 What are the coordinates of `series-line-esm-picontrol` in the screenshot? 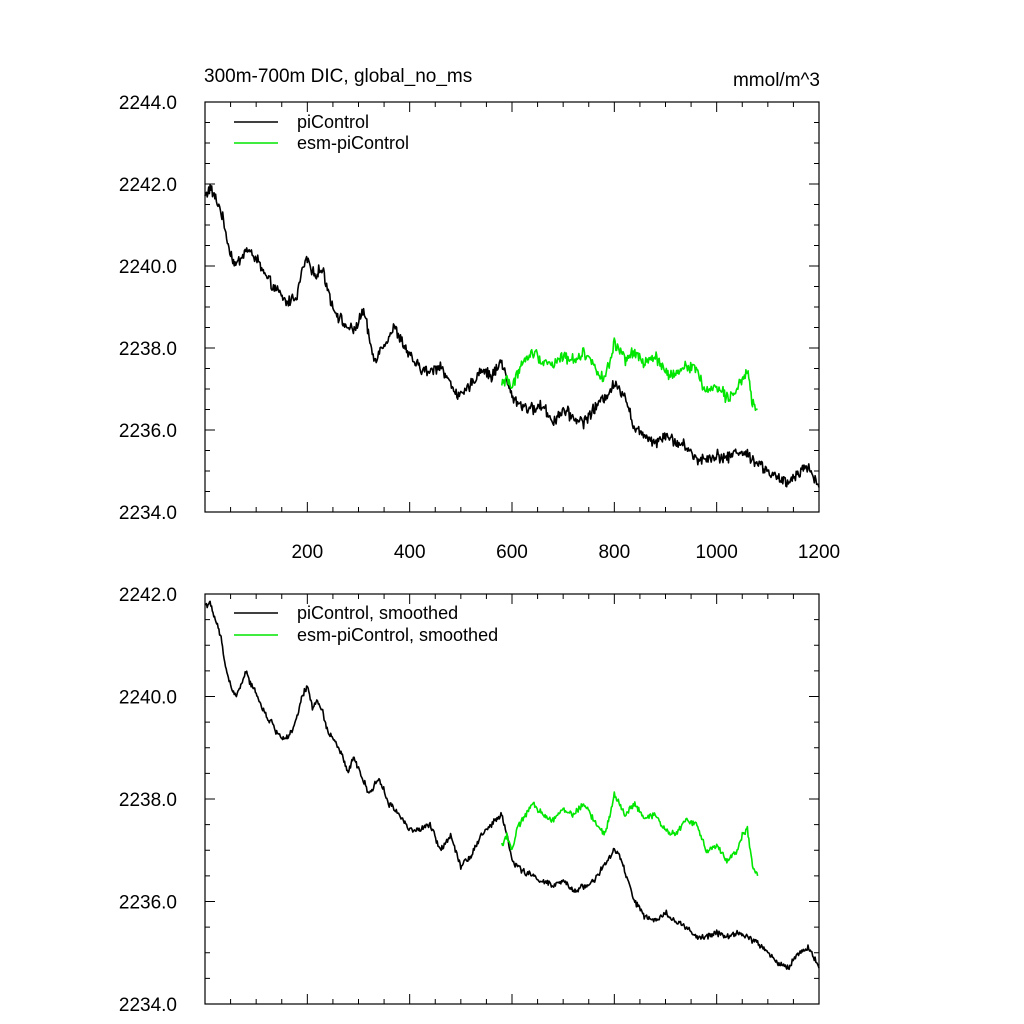 It's located at (629, 374).